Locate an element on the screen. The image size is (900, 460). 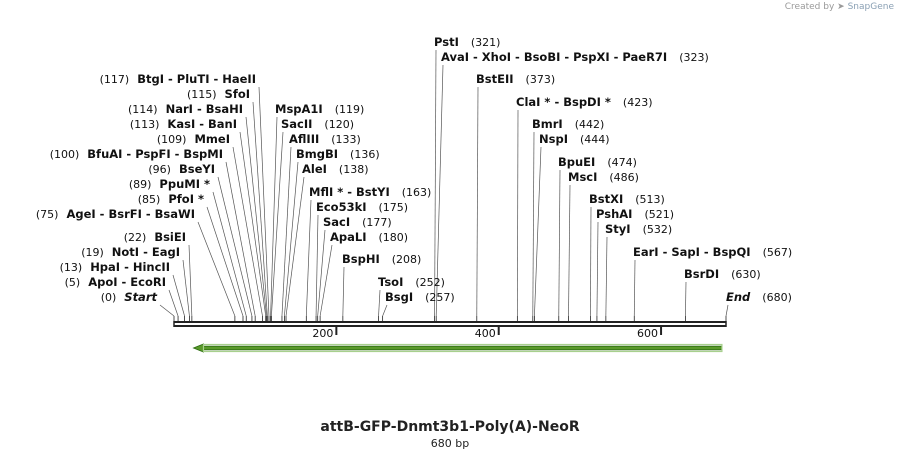
snapgene-credit: Created by ➤ SnapGene is located at coordinates (839, 7).